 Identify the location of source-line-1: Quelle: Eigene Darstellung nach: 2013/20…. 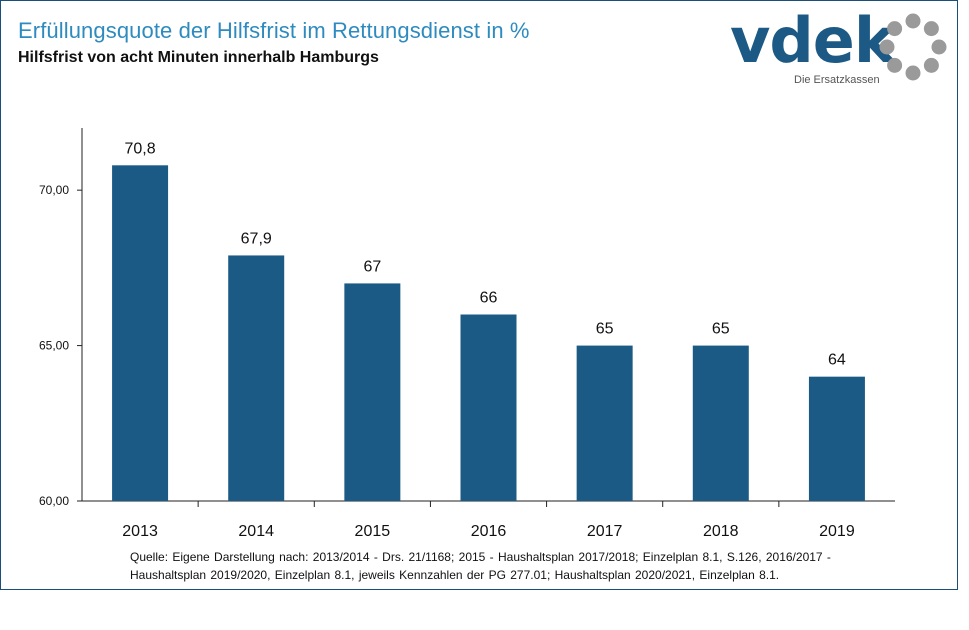
(480, 557).